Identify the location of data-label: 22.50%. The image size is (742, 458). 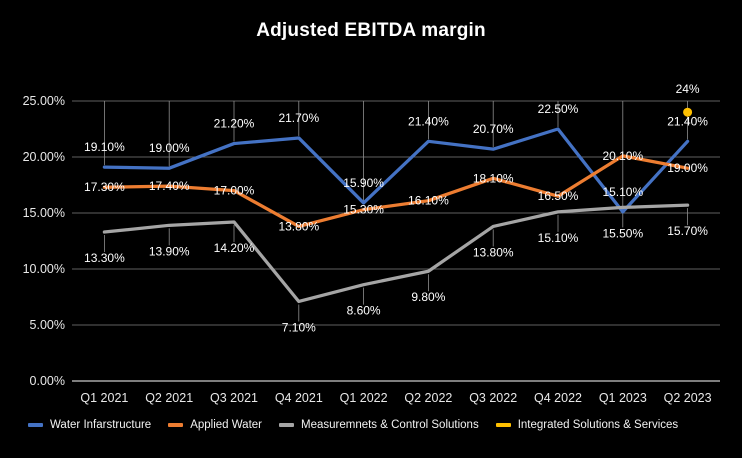
(558, 109).